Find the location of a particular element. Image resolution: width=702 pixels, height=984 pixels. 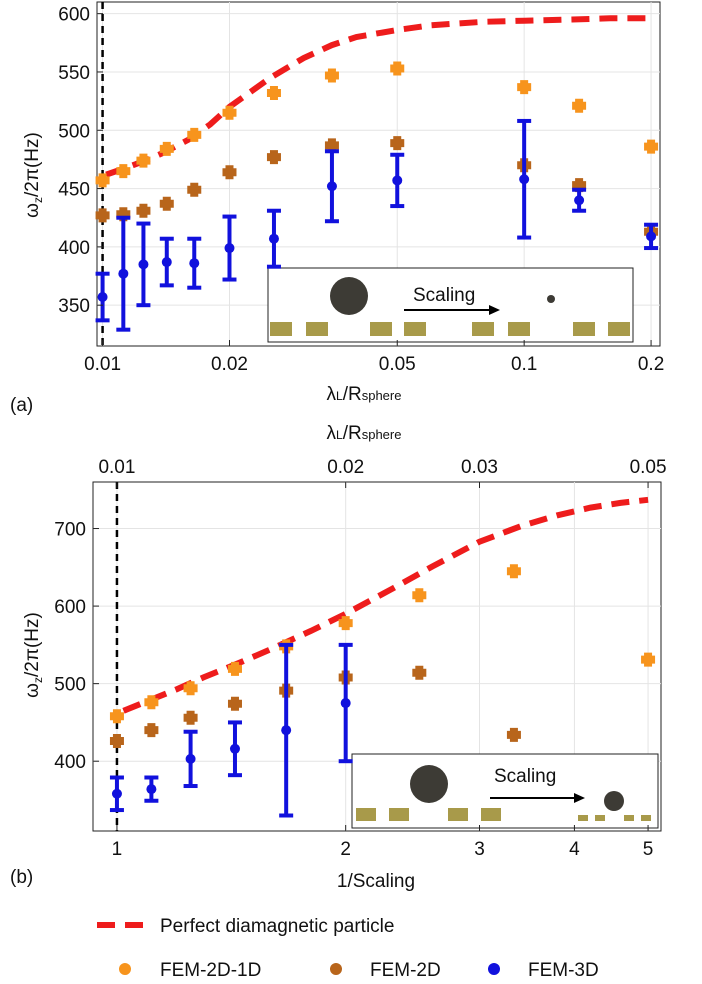

panel-a-tag: (a) is located at coordinates (21, 405).